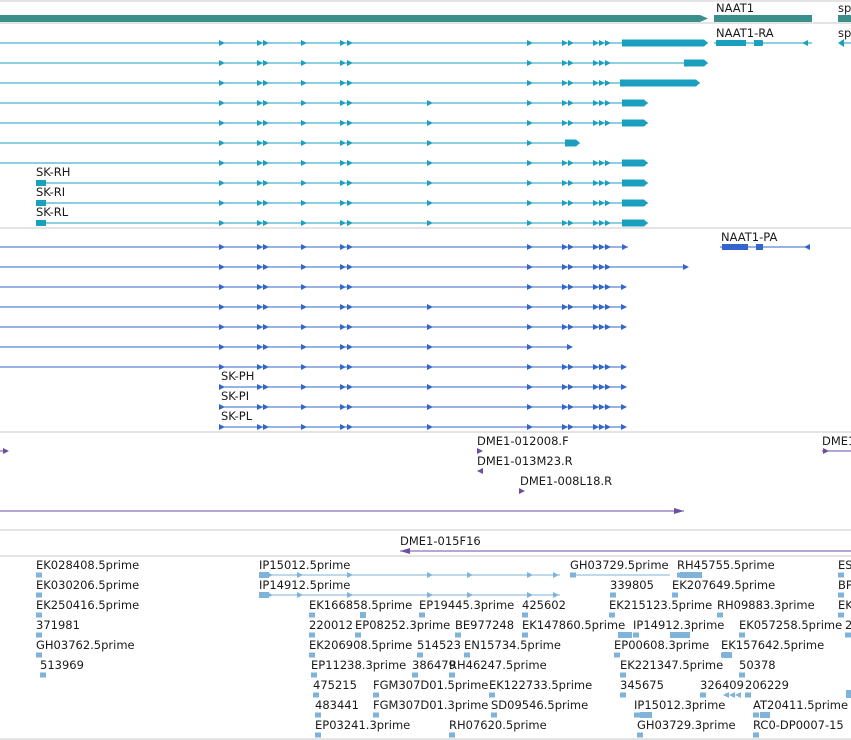 This screenshot has width=851, height=740. What do you see at coordinates (844, 33) in the screenshot?
I see `neighbor-transcript-label: sp` at bounding box center [844, 33].